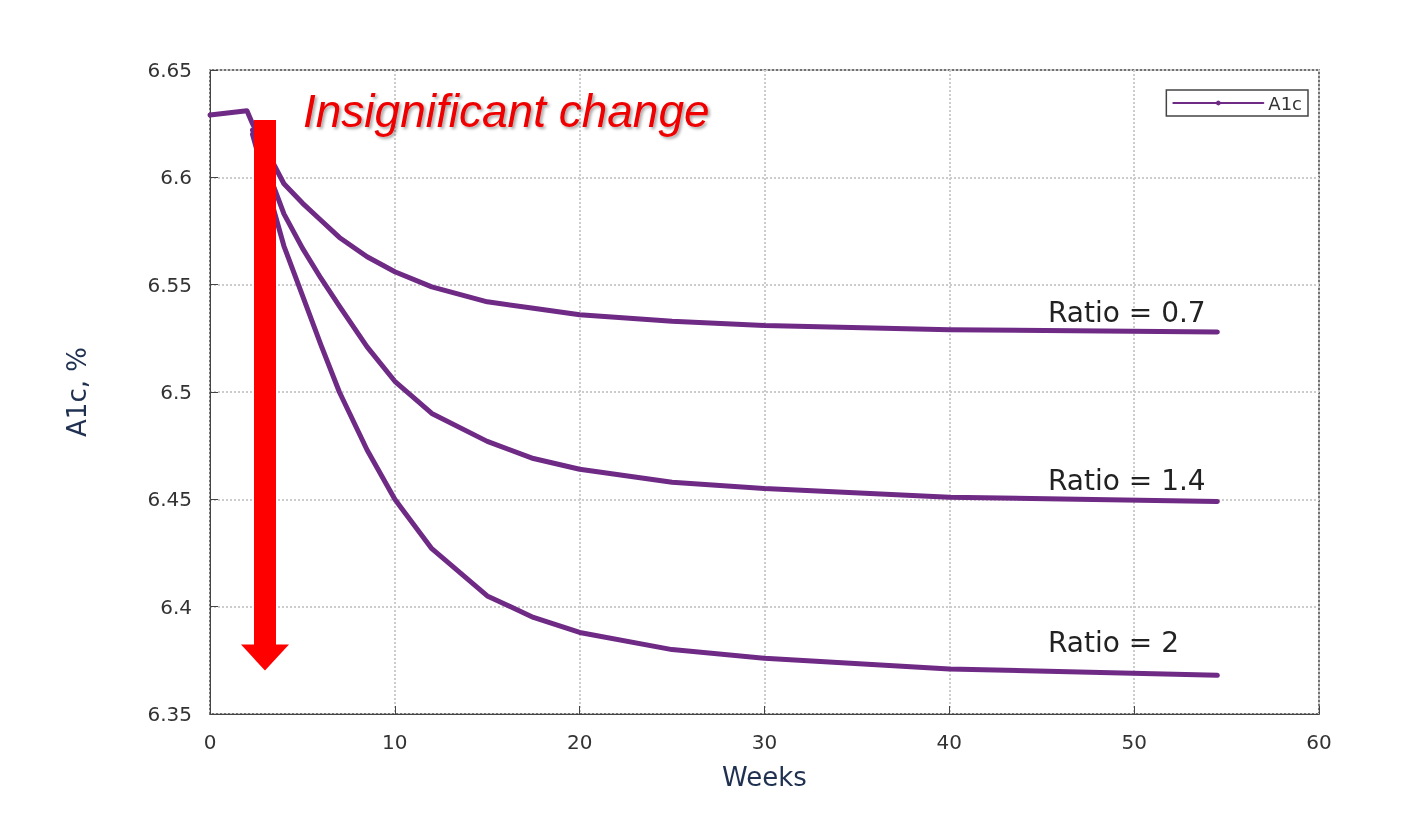 This screenshot has width=1406, height=834. Describe the element at coordinates (764, 777) in the screenshot. I see `x-axis-title: Weeks` at that location.